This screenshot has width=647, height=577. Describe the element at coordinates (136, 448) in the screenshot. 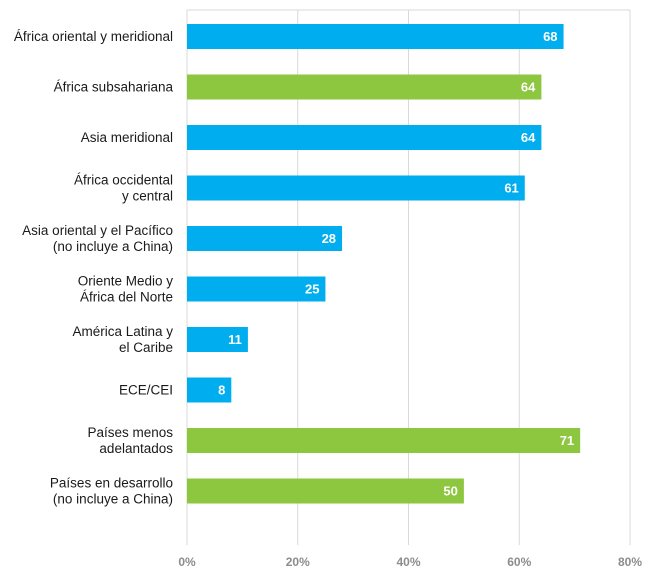

I see `category-label-line: adelantados` at that location.